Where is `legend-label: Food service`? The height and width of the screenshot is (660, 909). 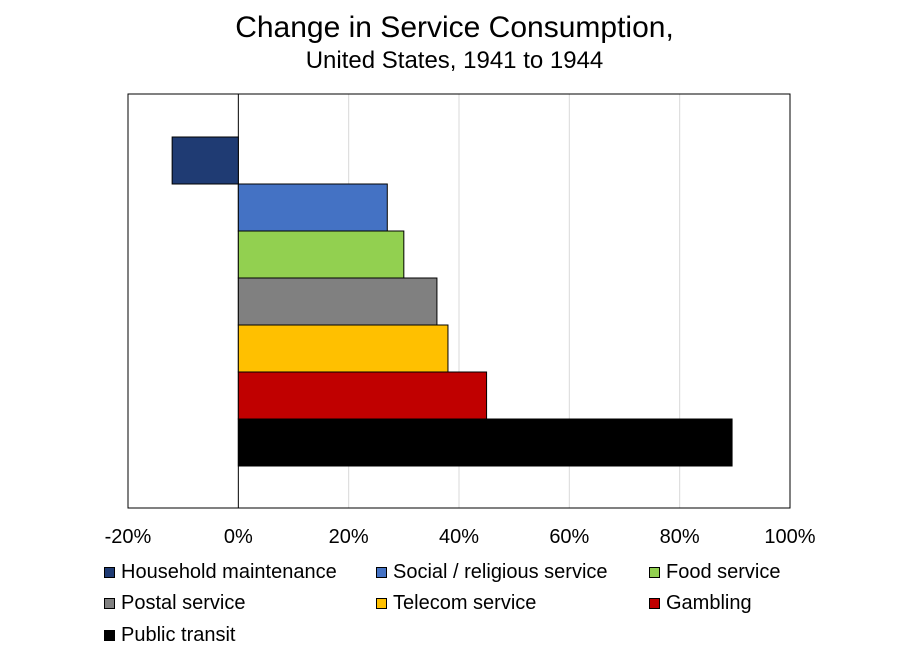 legend-label: Food service is located at coordinates (723, 571).